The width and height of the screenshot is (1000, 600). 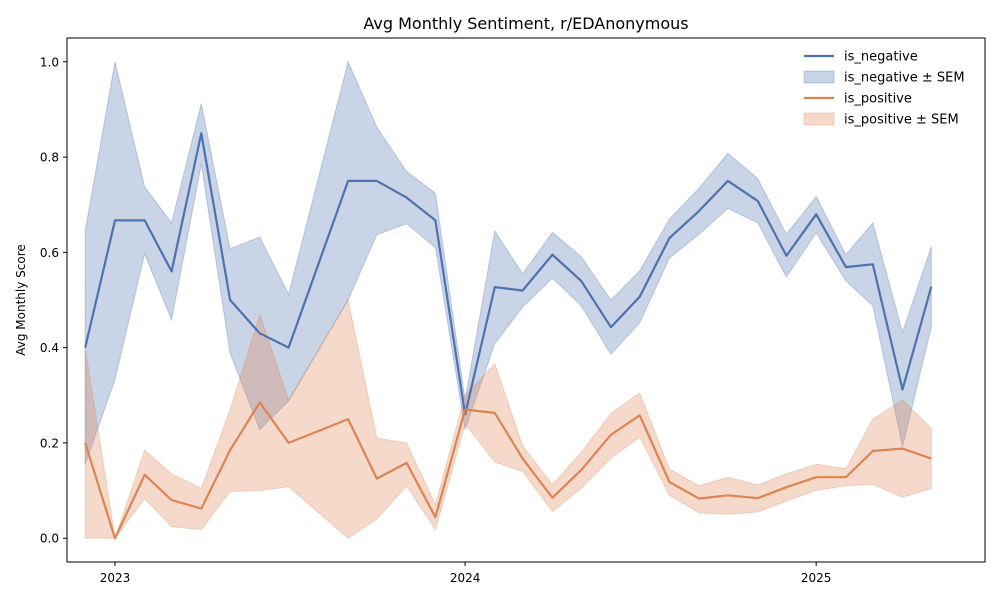 What do you see at coordinates (525, 23) in the screenshot?
I see `chart-title: Avg Monthly Sentiment, r/EDAnonymous` at bounding box center [525, 23].